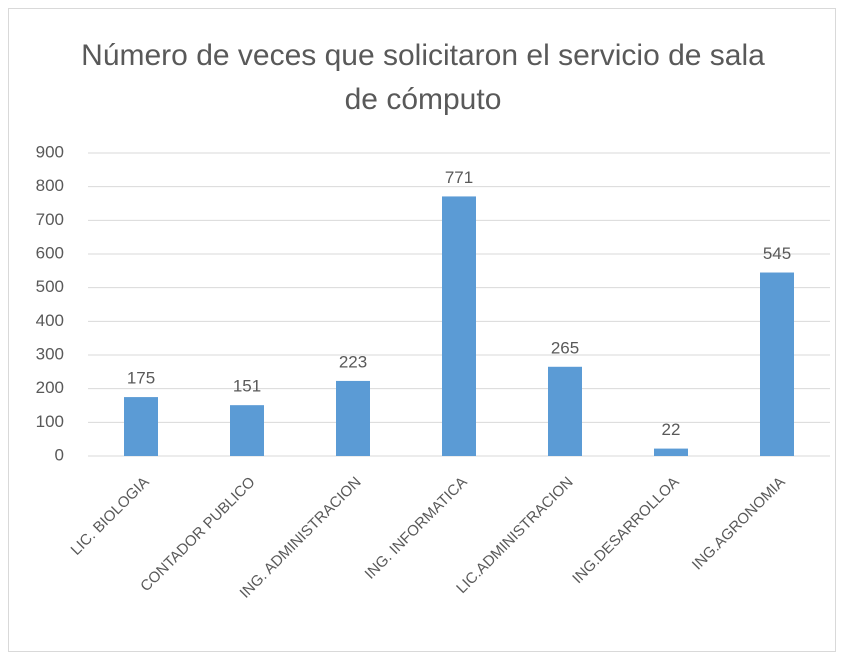 The width and height of the screenshot is (846, 660). I want to click on data-label: 771, so click(459, 177).